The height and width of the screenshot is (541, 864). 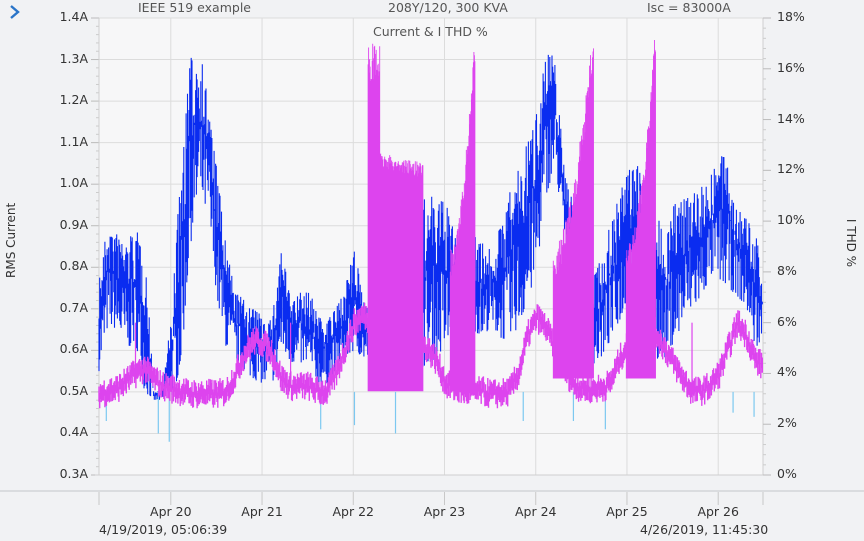 What do you see at coordinates (448, 7) in the screenshot?
I see `chart-header-system-rating: 208Y/120, 300 KVA` at bounding box center [448, 7].